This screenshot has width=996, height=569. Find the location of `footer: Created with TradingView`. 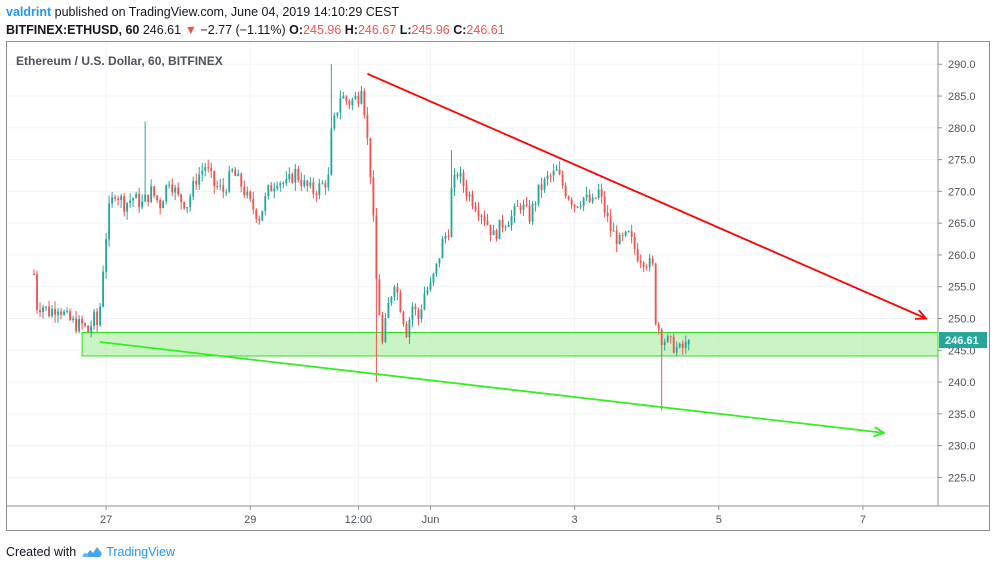

footer: Created with TradingView is located at coordinates (90, 552).